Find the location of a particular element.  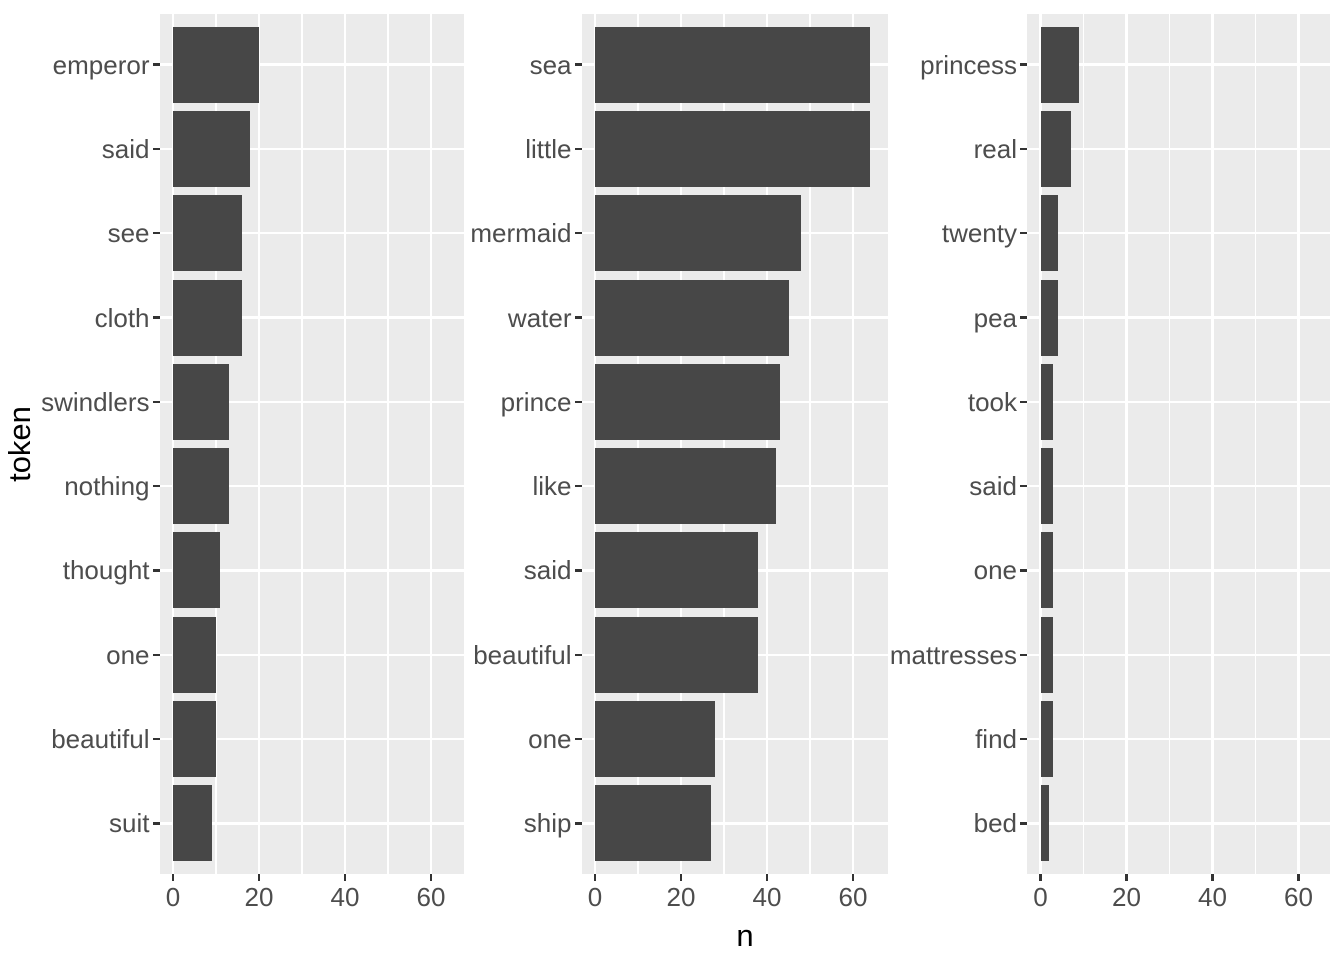

y-tick-label: suit is located at coordinates (129, 823).